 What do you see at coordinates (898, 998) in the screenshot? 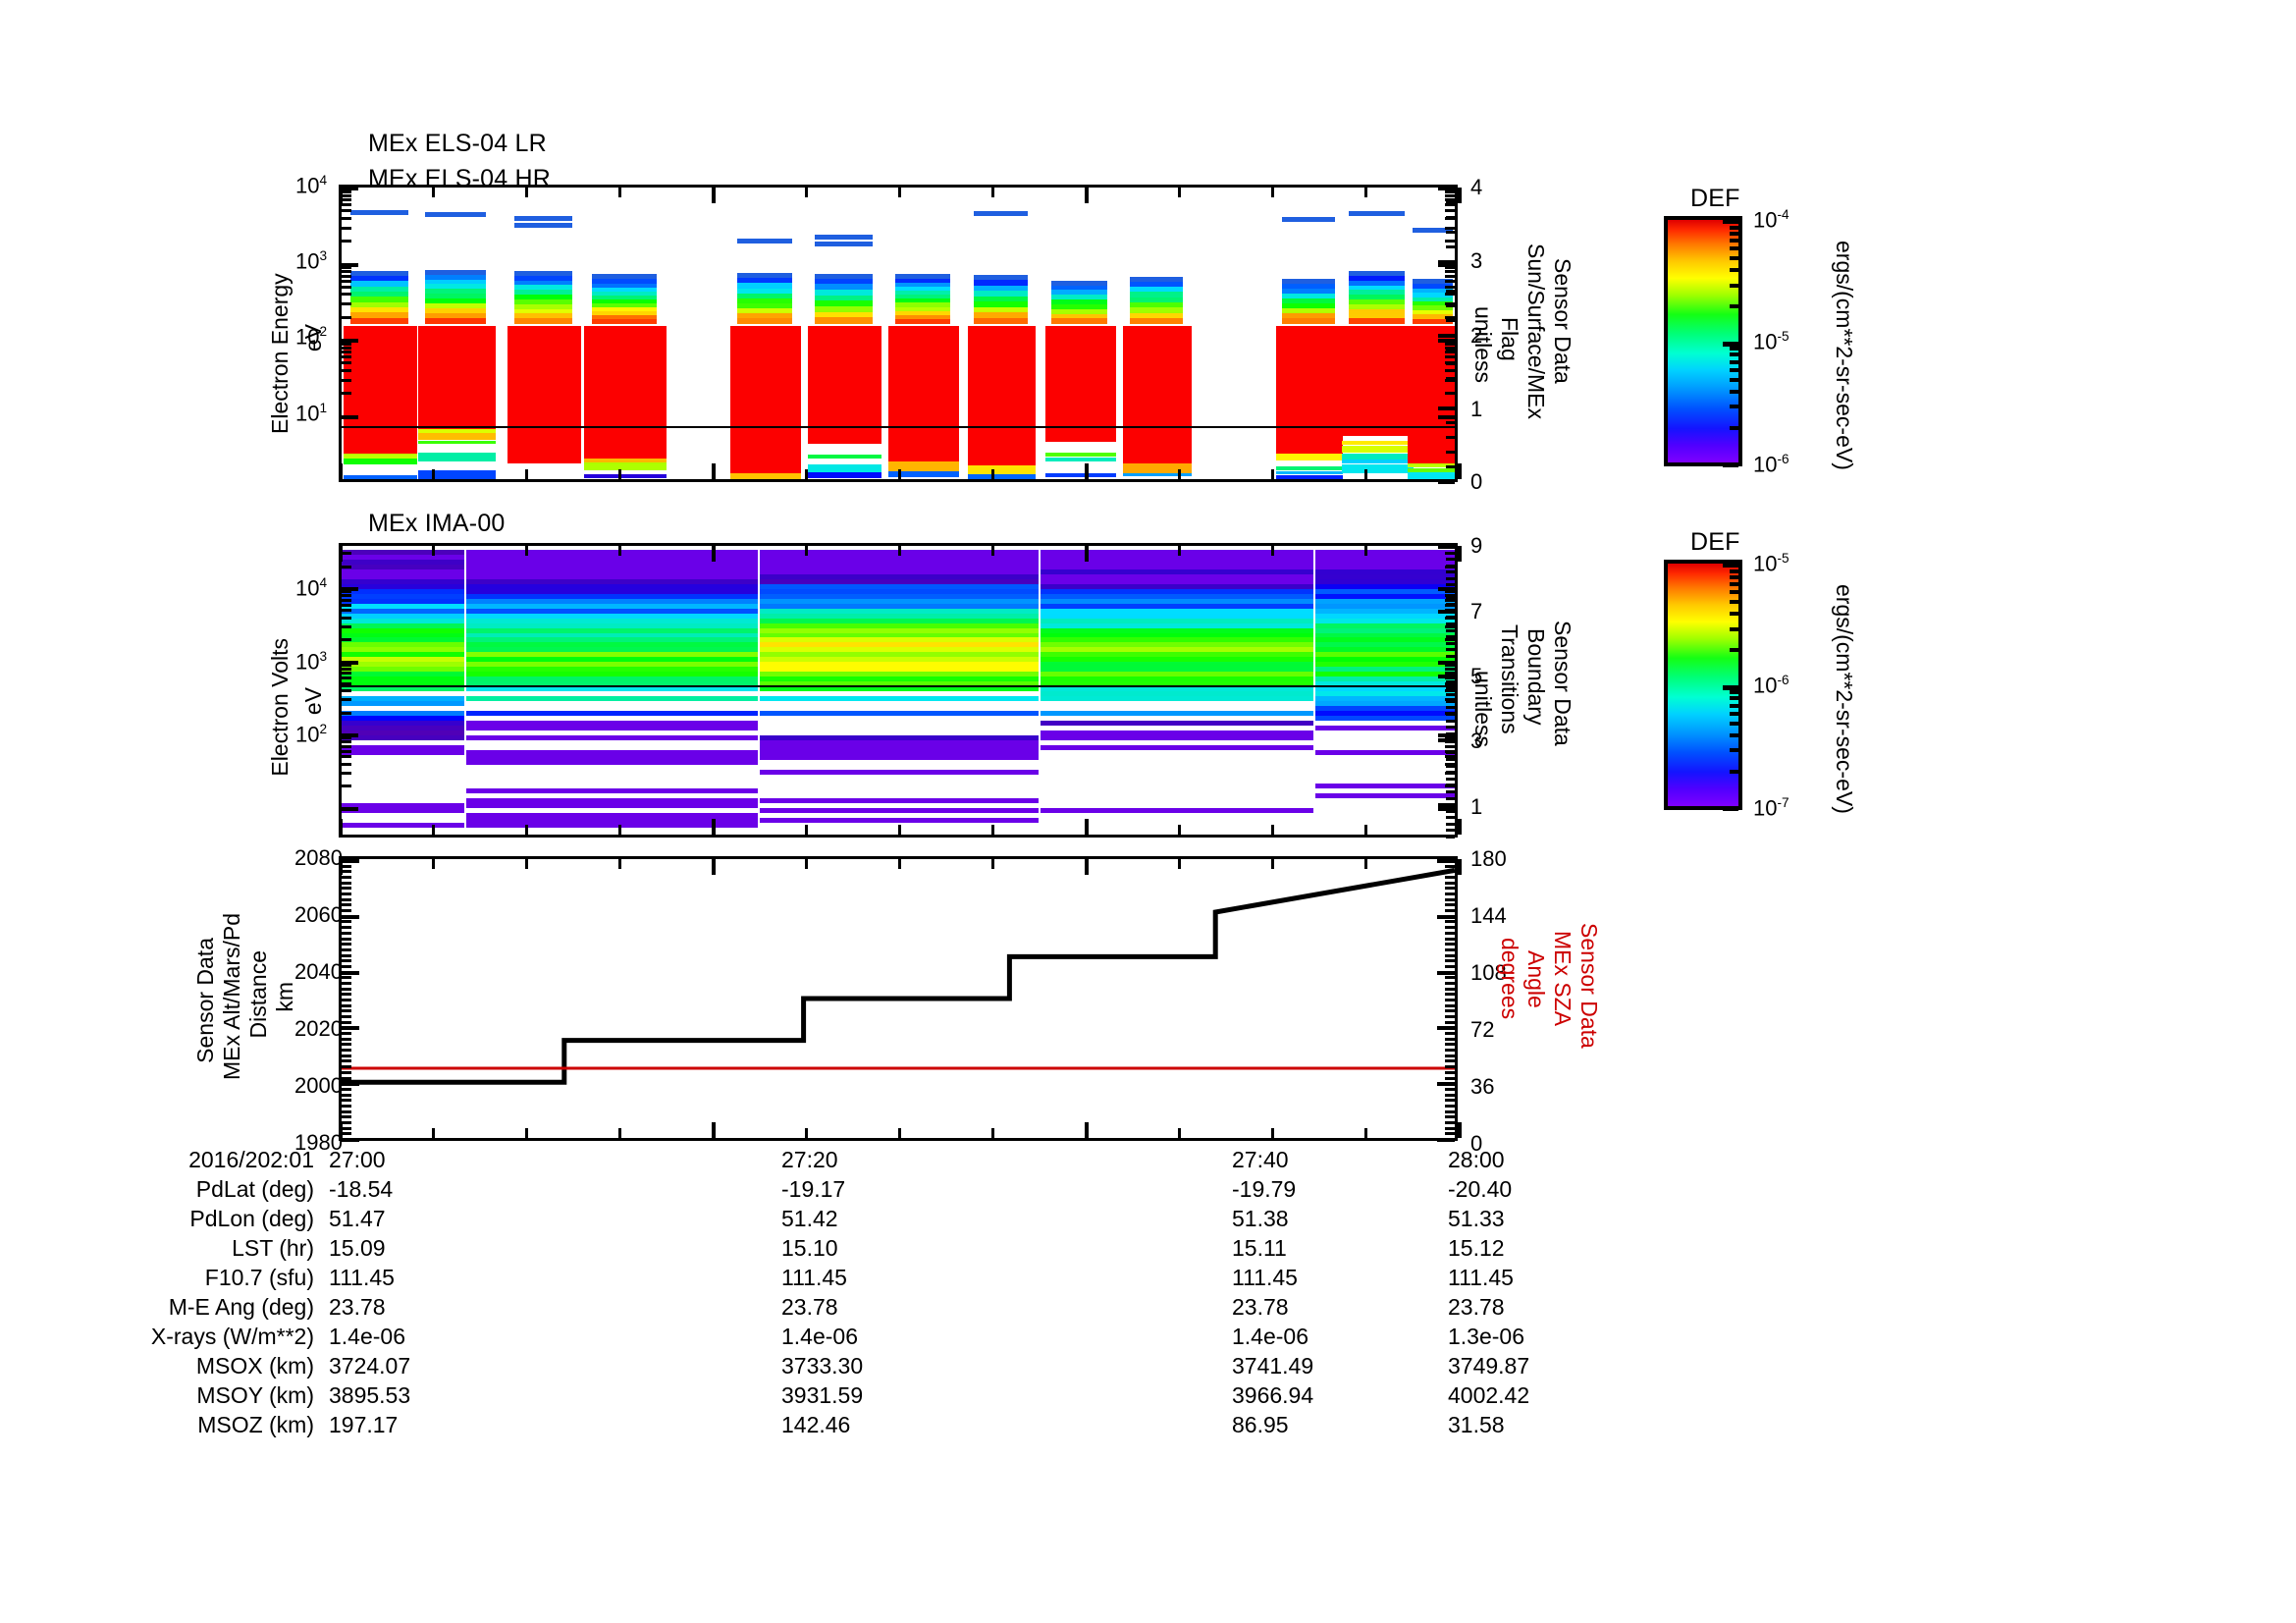
I see `panel3-line-plot` at bounding box center [898, 998].